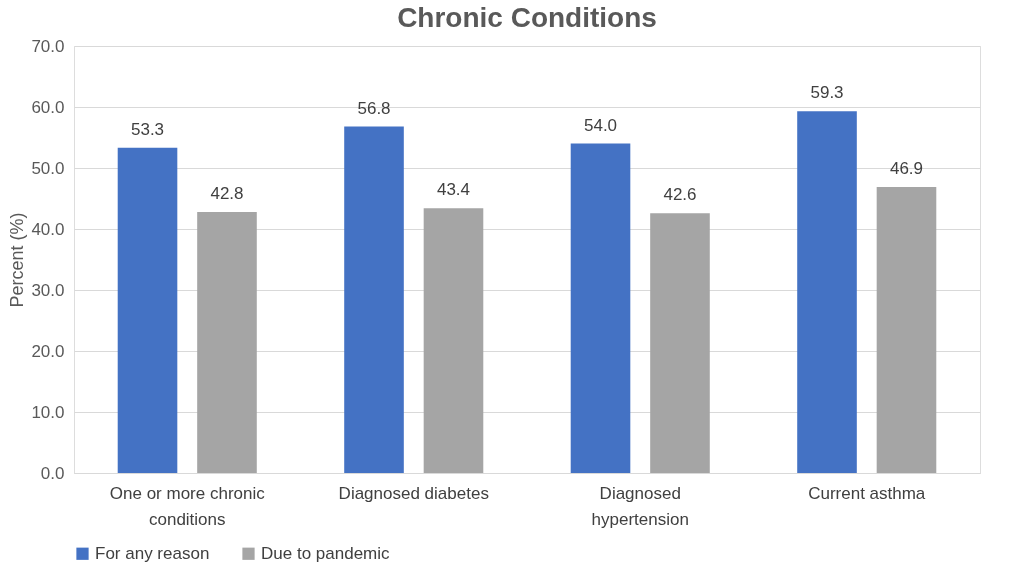  What do you see at coordinates (640, 506) in the screenshot?
I see `x-tick-label: Diagnosed hypertension` at bounding box center [640, 506].